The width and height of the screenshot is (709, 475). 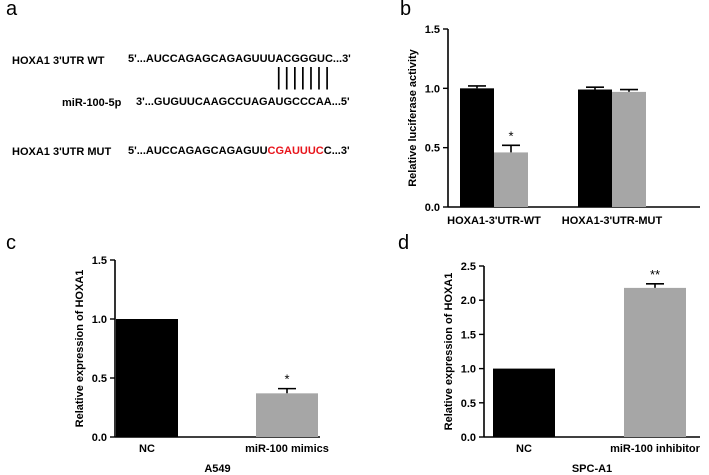 What do you see at coordinates (92, 103) in the screenshot?
I see `mirna-label: miR-100-5p` at bounding box center [92, 103].